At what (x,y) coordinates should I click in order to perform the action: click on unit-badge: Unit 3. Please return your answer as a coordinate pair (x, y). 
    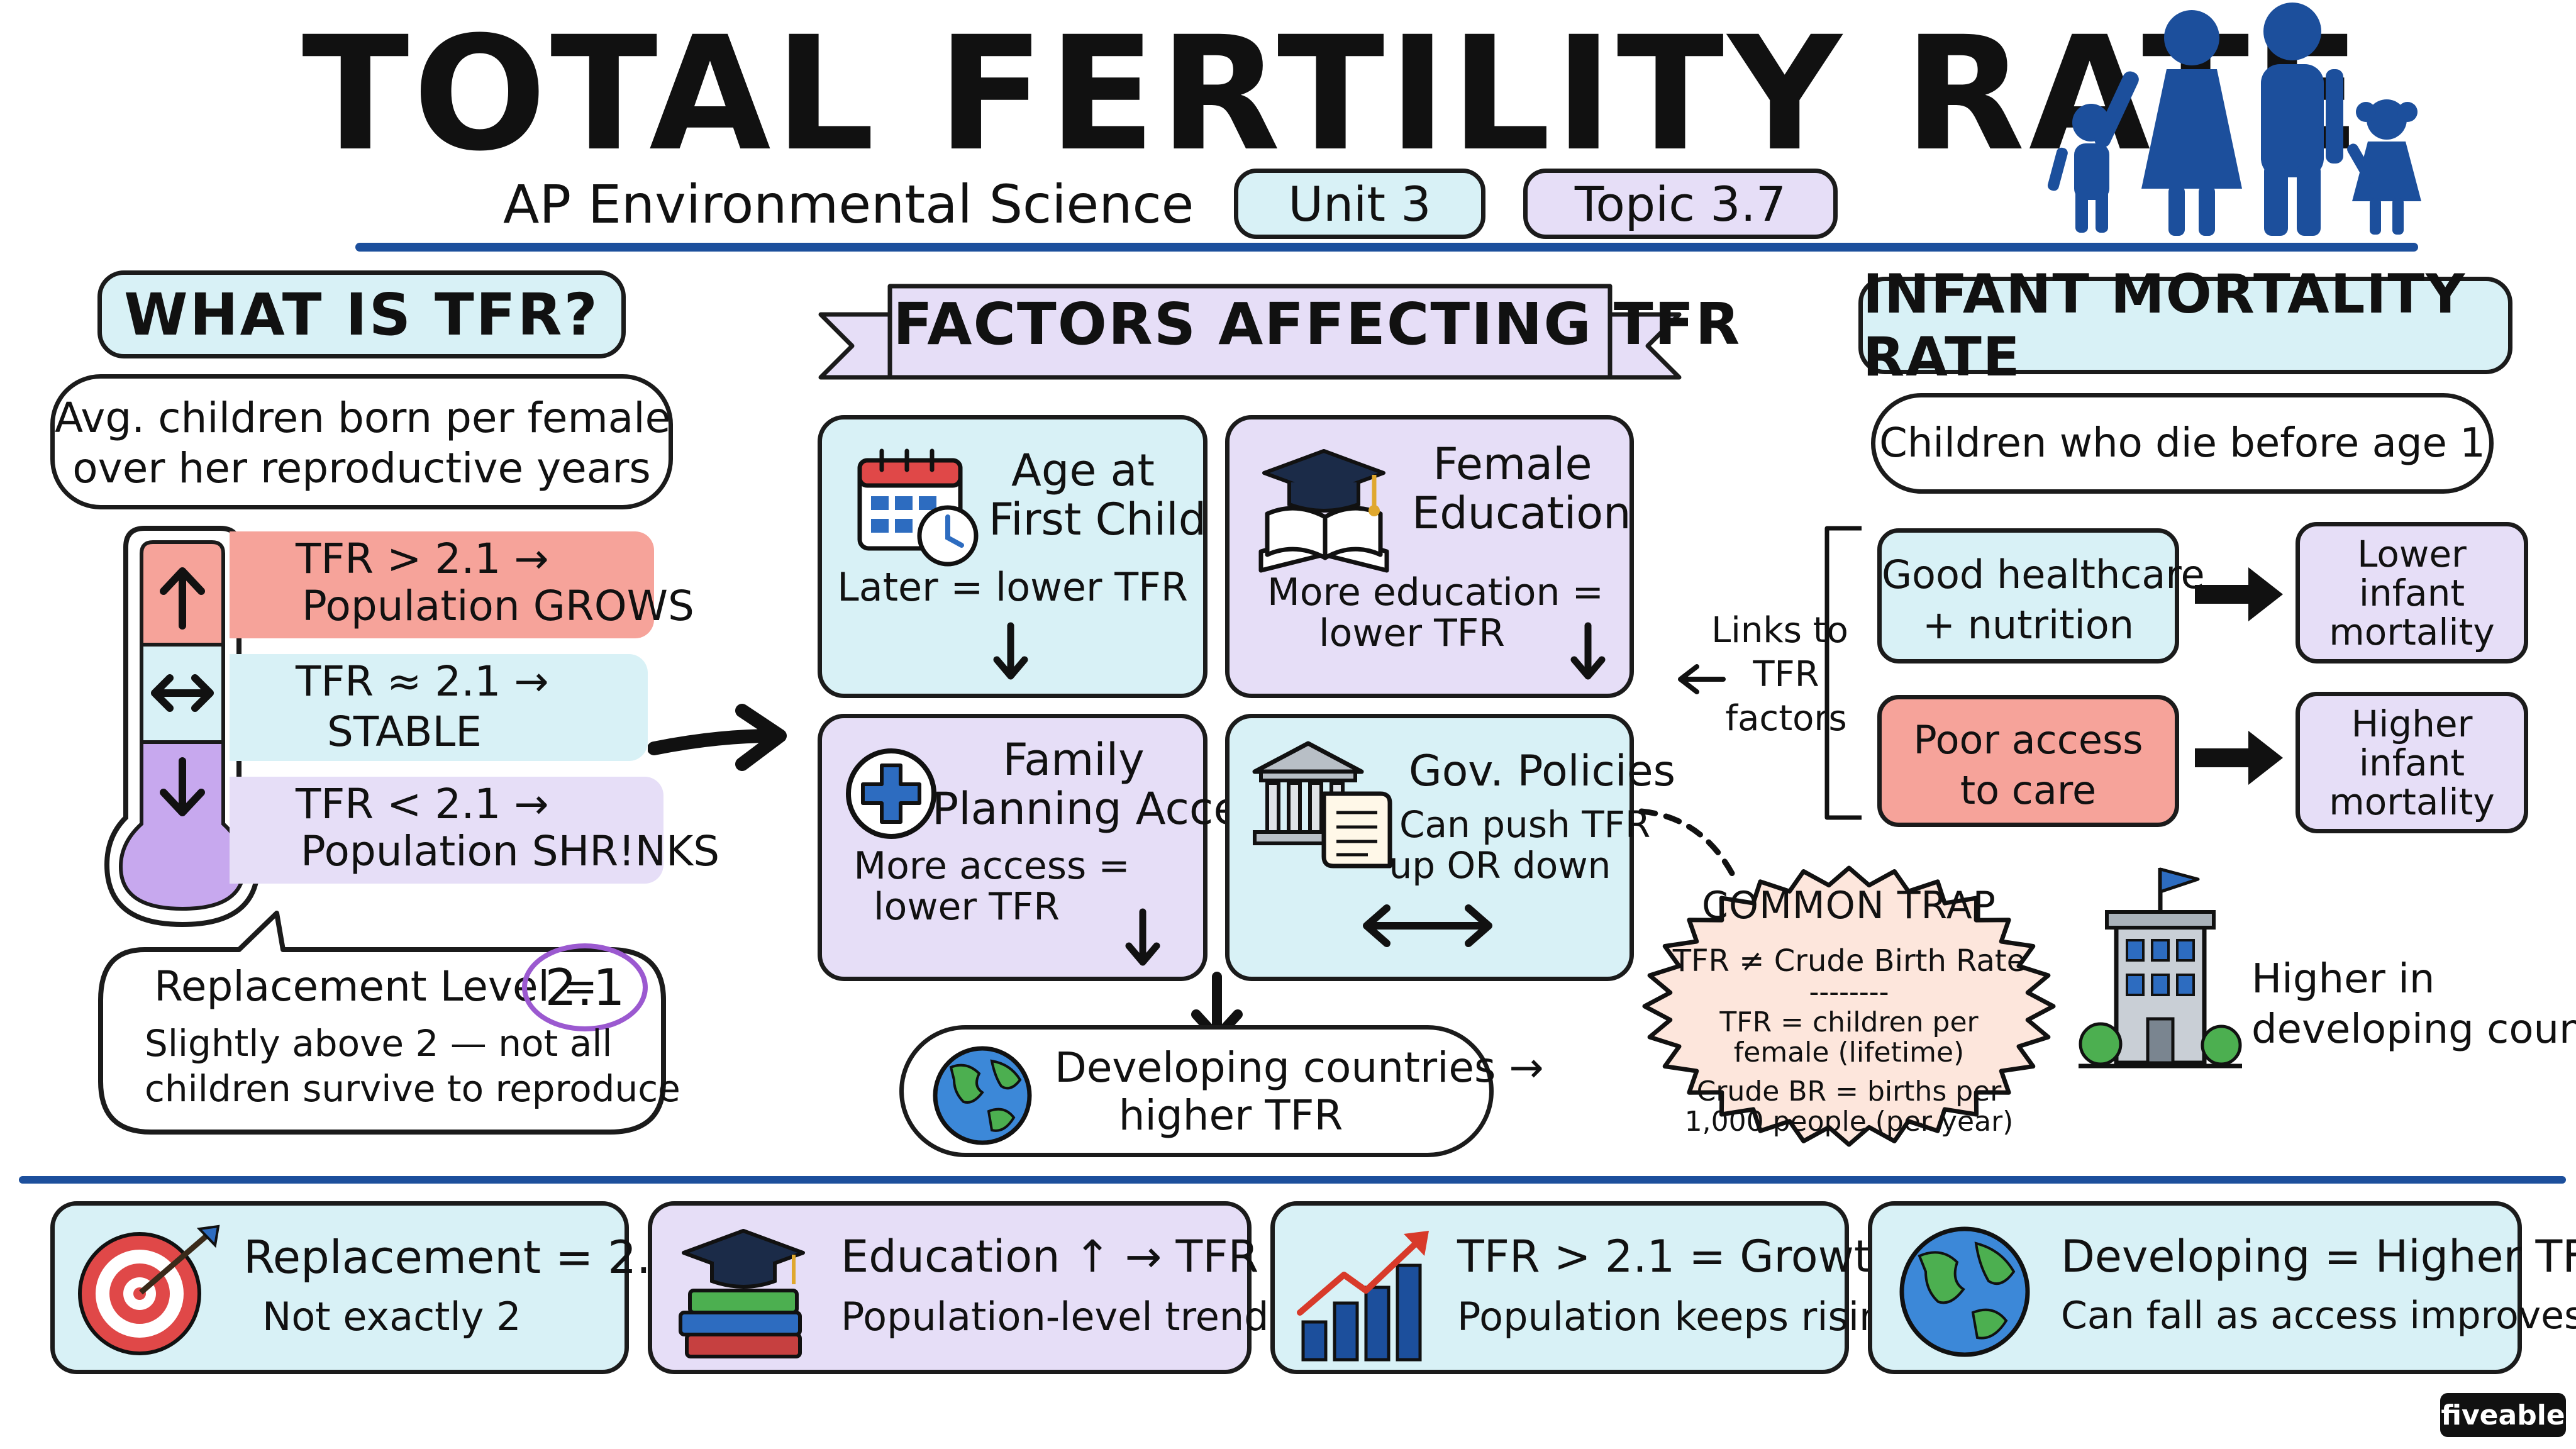
    Looking at the image, I should click on (1359, 204).